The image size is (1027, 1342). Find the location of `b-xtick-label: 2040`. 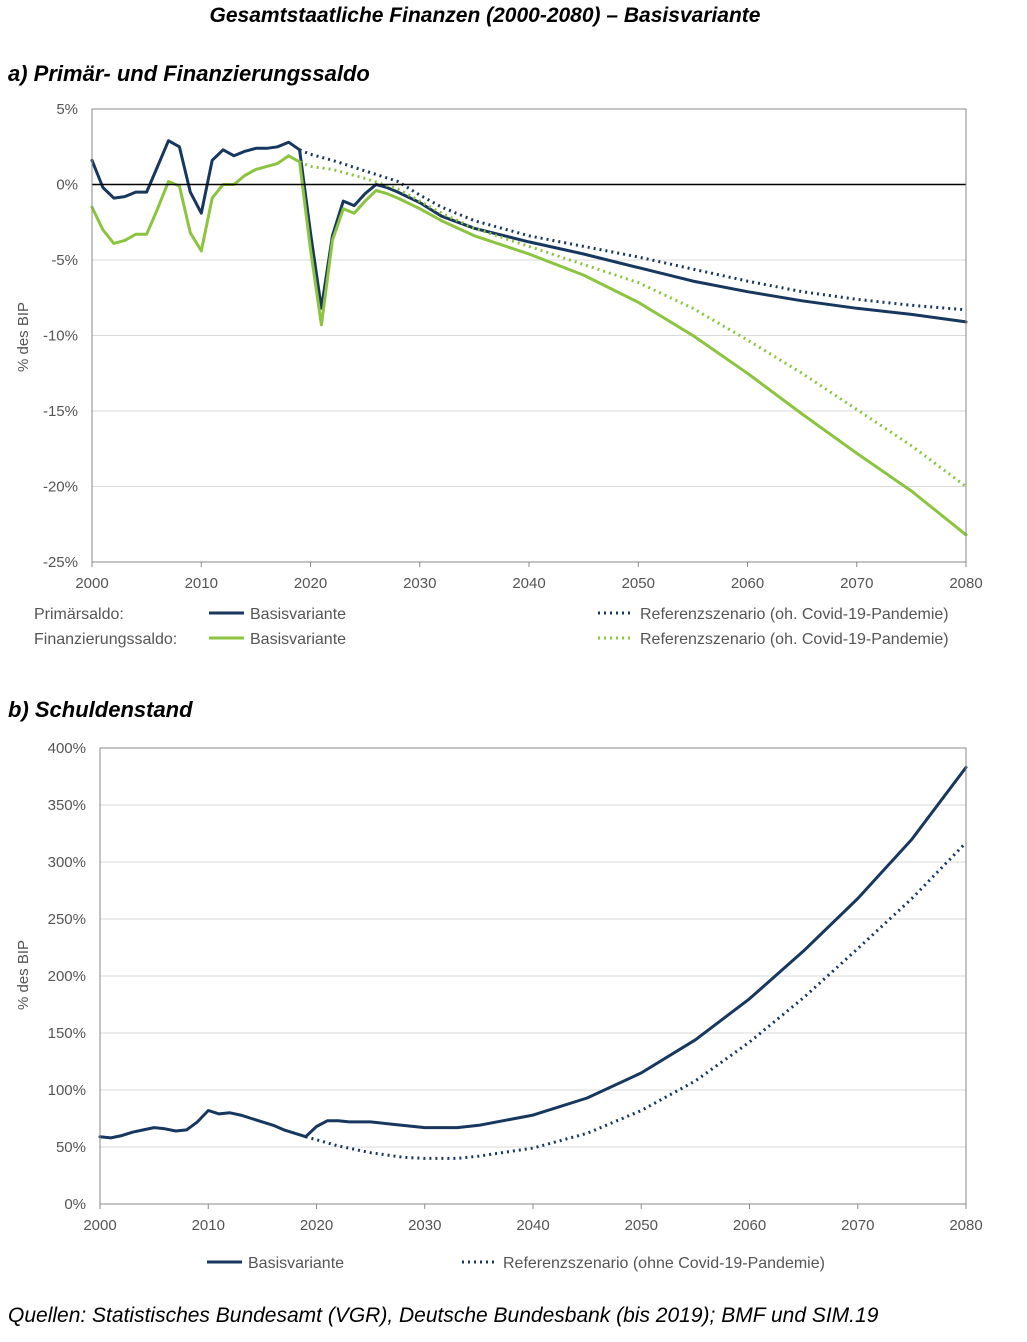

b-xtick-label: 2040 is located at coordinates (532, 1225).